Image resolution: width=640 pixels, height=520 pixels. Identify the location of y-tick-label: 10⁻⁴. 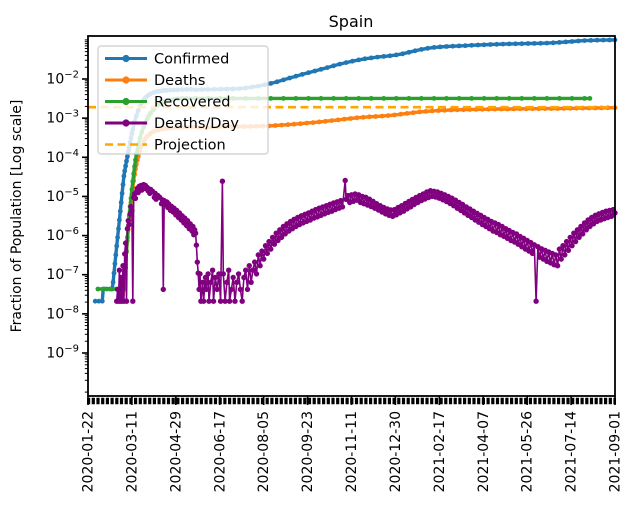
(62, 157).